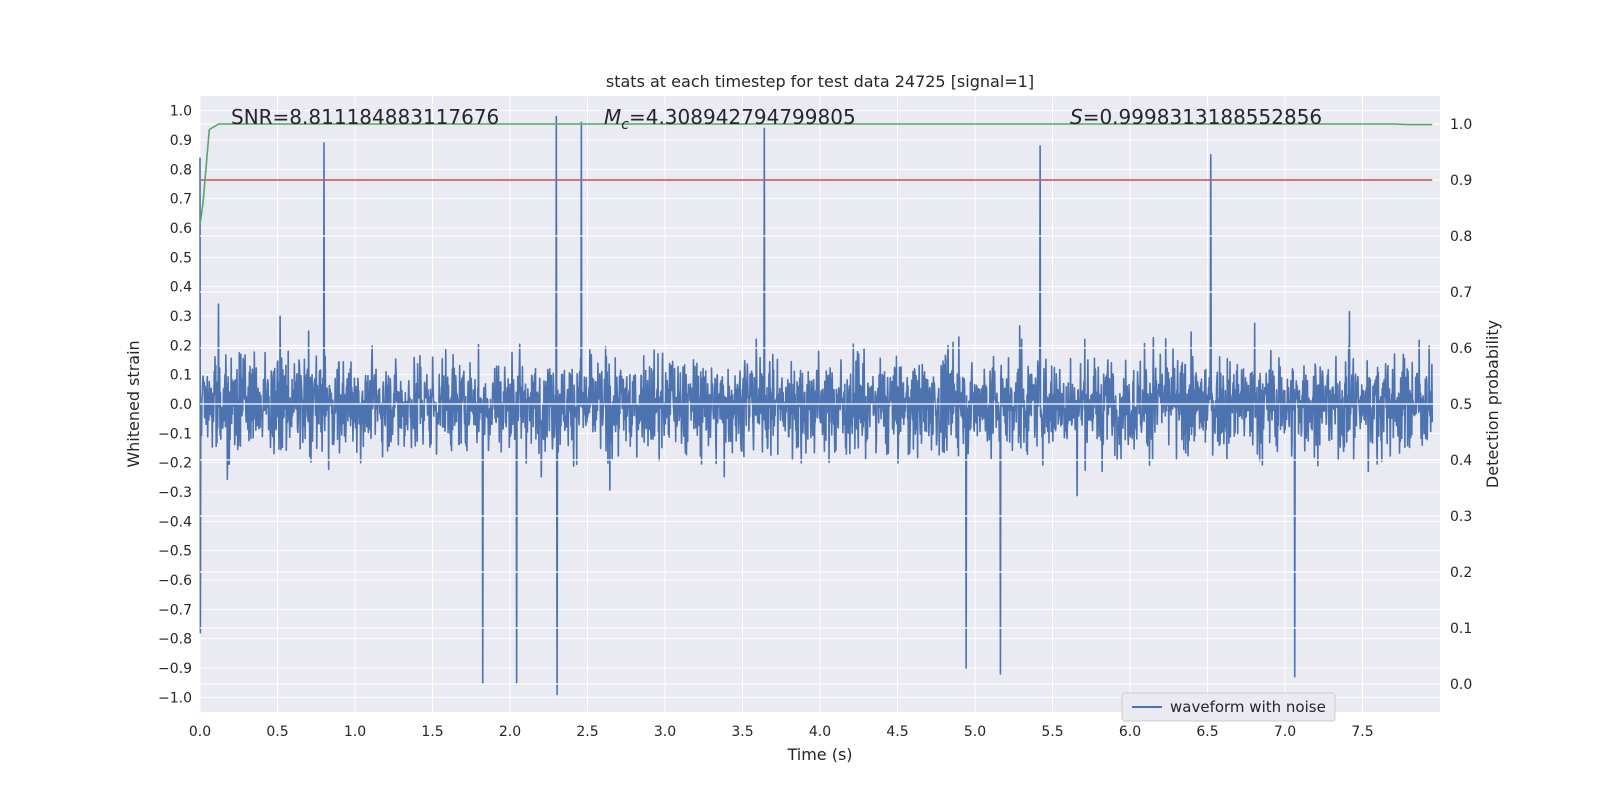 This screenshot has width=1600, height=800. I want to click on right-y-axis-label: Detection probability, so click(1492, 404).